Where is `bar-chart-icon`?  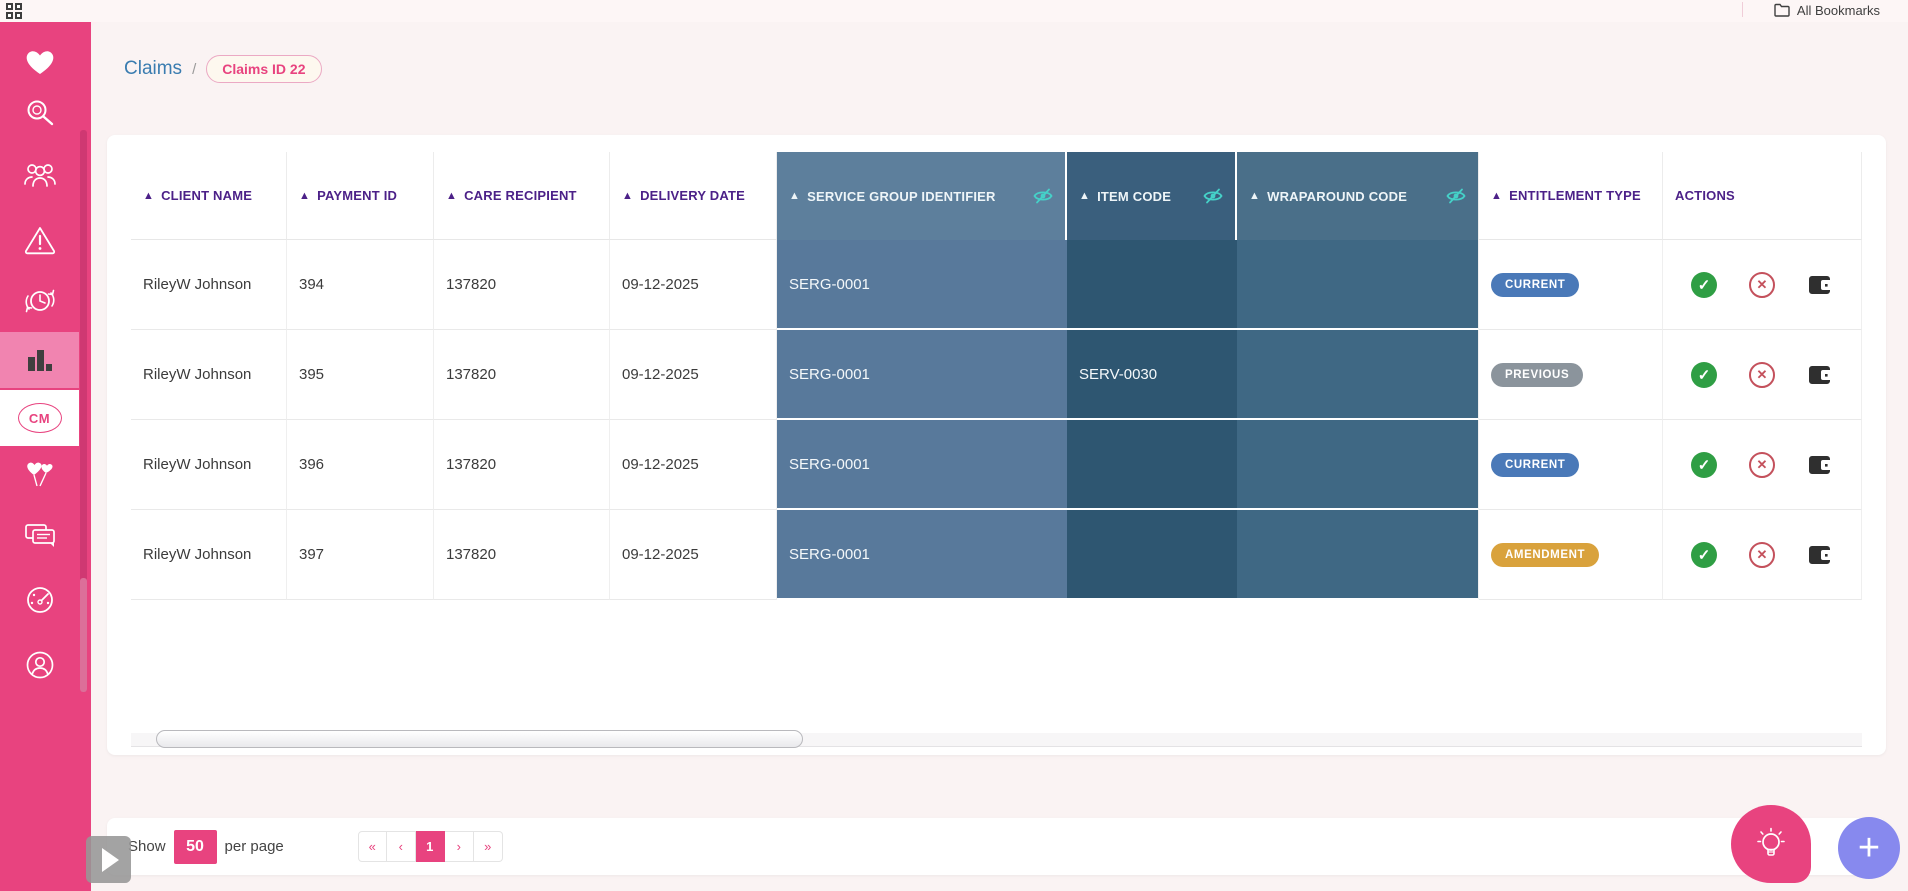
bar-chart-icon is located at coordinates (39, 360).